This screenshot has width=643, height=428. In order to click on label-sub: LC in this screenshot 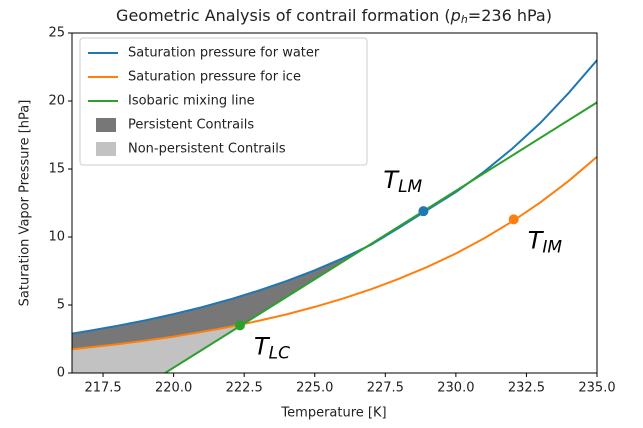, I will do `click(279, 353)`.